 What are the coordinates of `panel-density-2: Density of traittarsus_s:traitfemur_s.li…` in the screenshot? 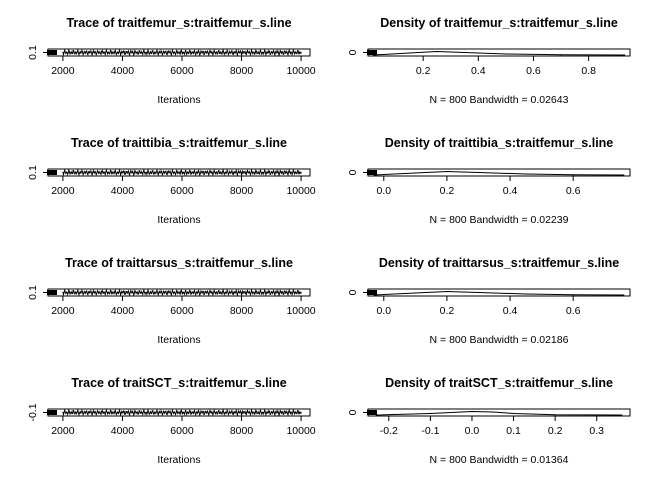 It's located at (489, 301).